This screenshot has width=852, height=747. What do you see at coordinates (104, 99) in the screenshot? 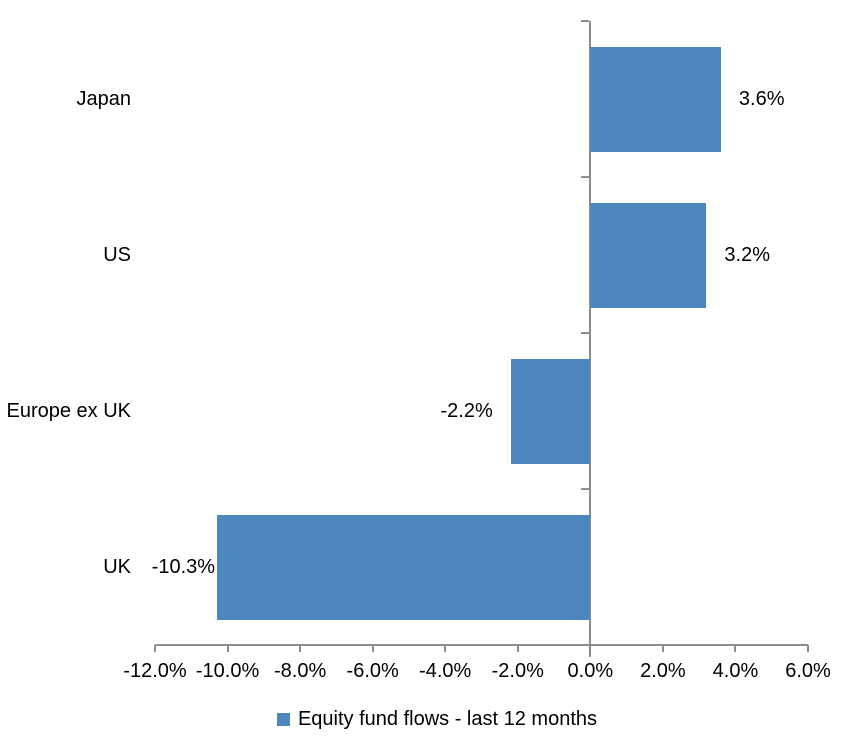
I see `category-label-japan: Japan` at bounding box center [104, 99].